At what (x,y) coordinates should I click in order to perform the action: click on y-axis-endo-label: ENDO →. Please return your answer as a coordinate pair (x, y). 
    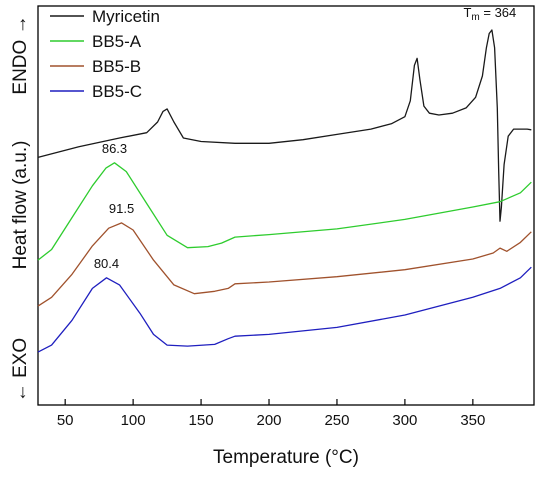
    Looking at the image, I should click on (20, 54).